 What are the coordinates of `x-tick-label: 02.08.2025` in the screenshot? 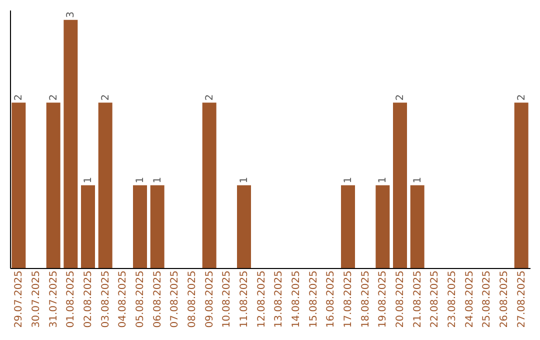 It's located at (88, 299).